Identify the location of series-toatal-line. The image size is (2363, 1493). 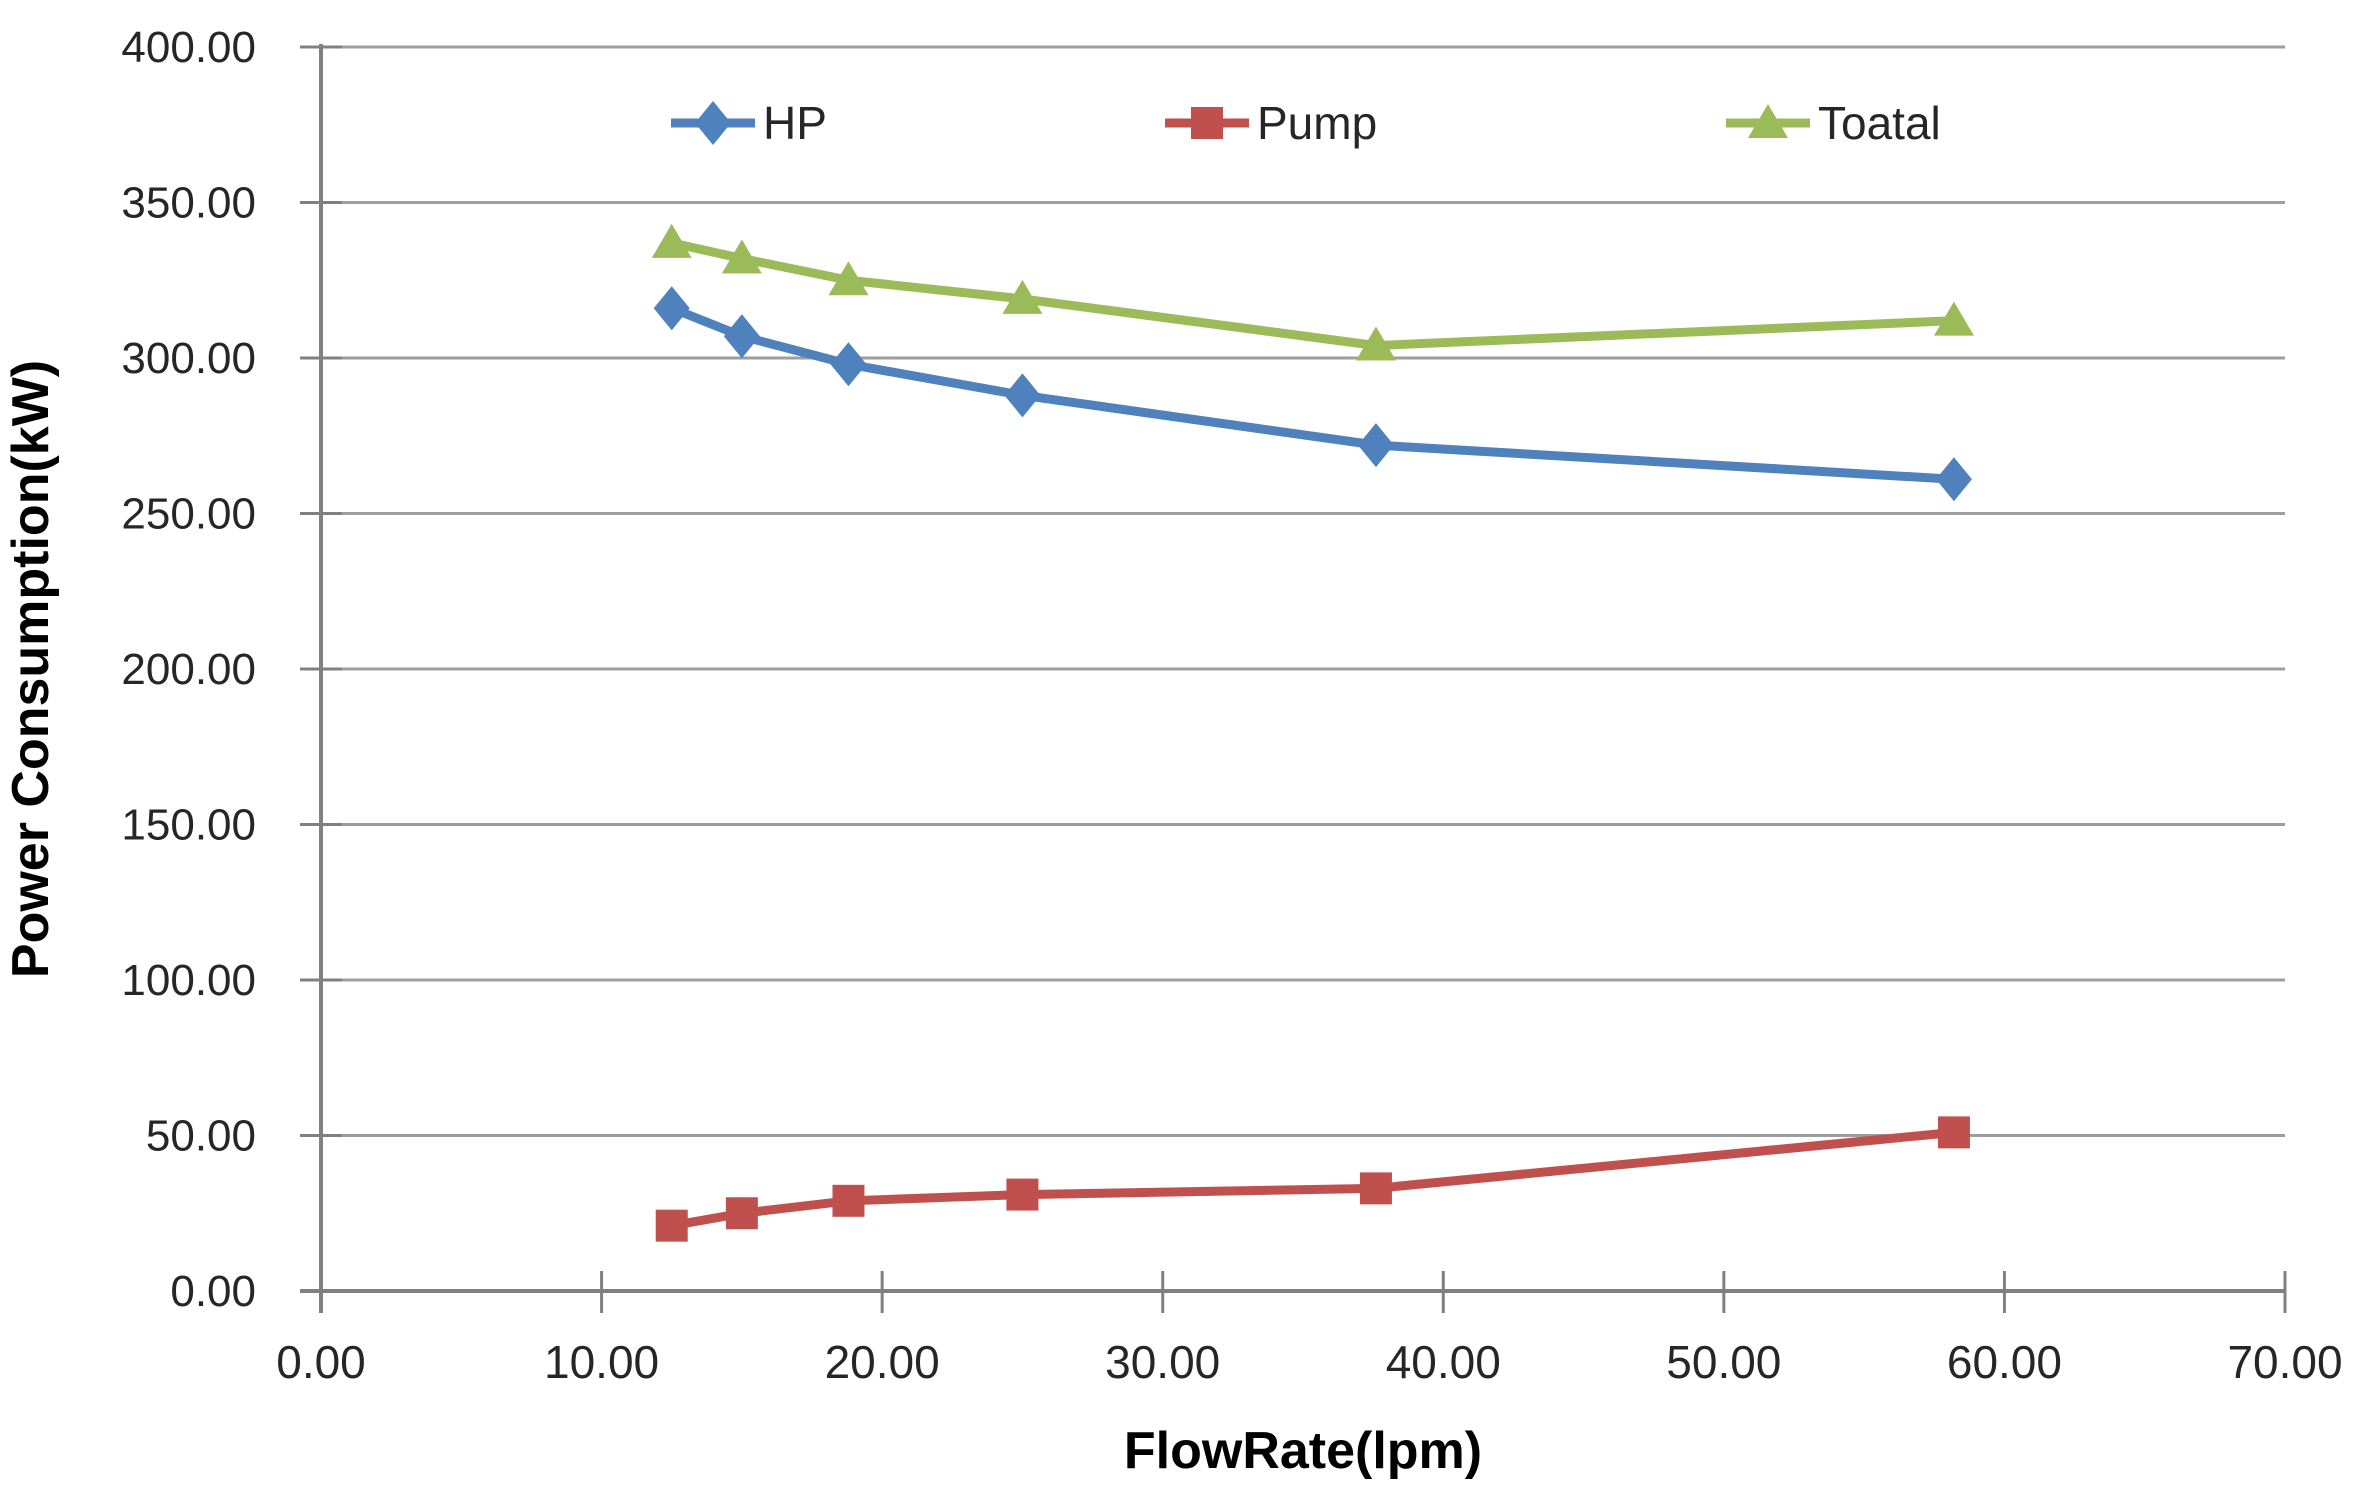
(1313, 294).